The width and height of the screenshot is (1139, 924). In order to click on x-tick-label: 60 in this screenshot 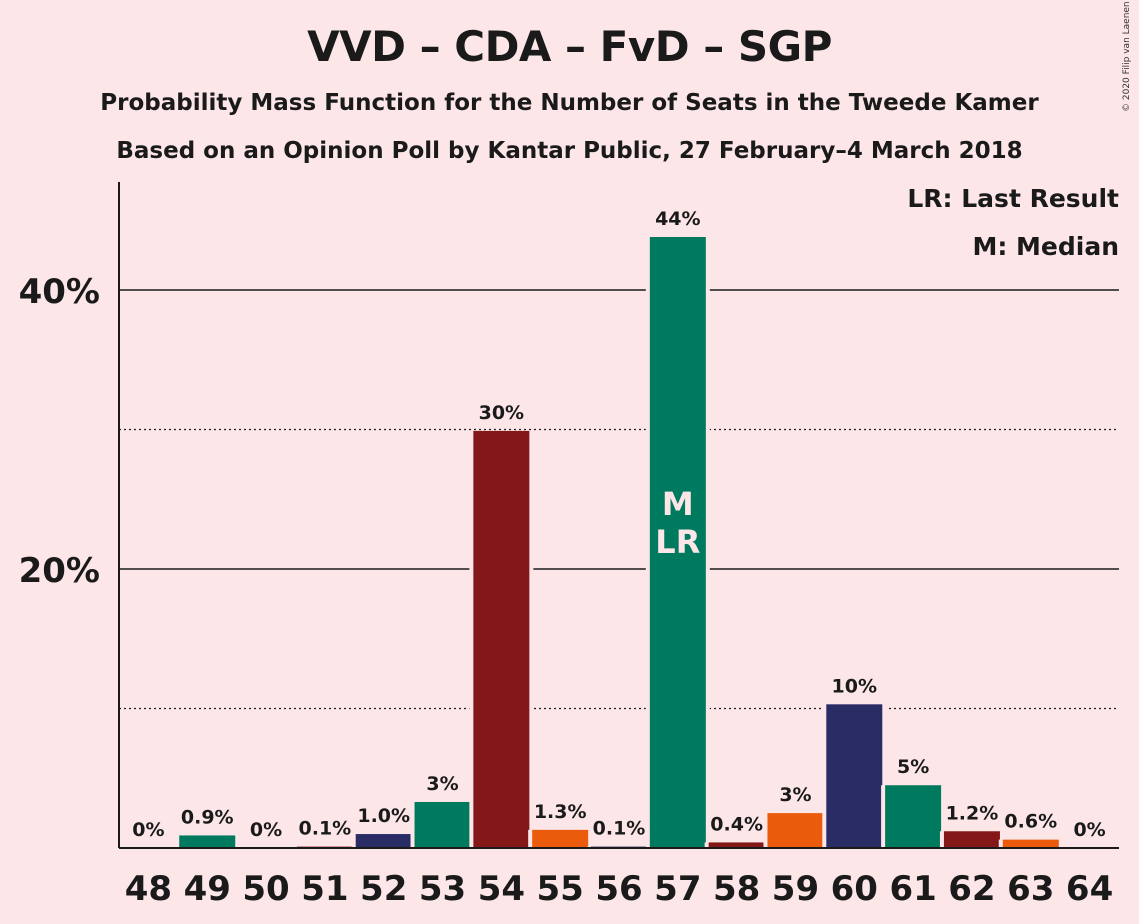, I will do `click(854, 889)`.